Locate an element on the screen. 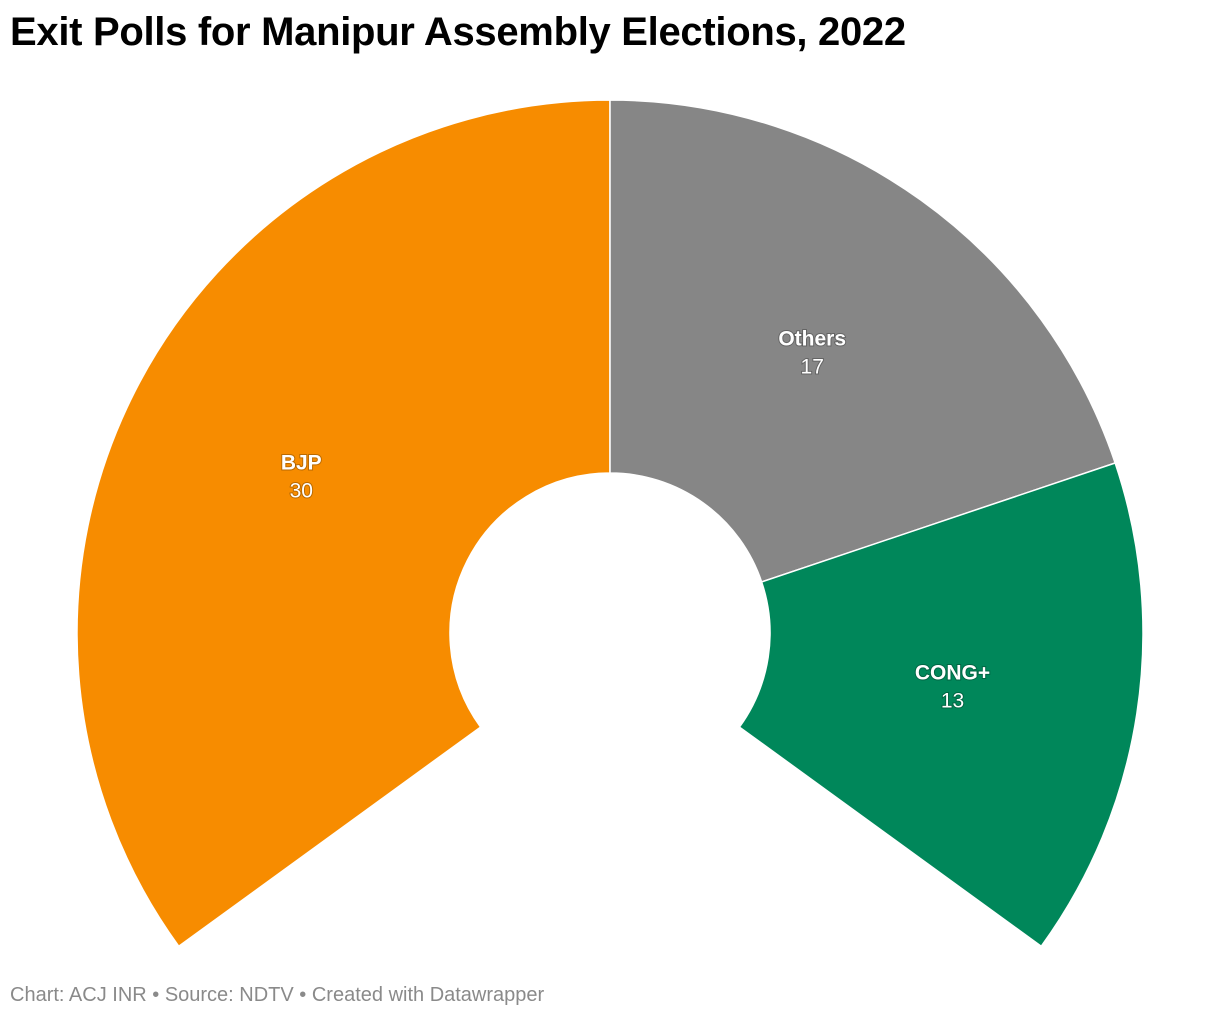  slice-label-bjp: BJP is located at coordinates (301, 463).